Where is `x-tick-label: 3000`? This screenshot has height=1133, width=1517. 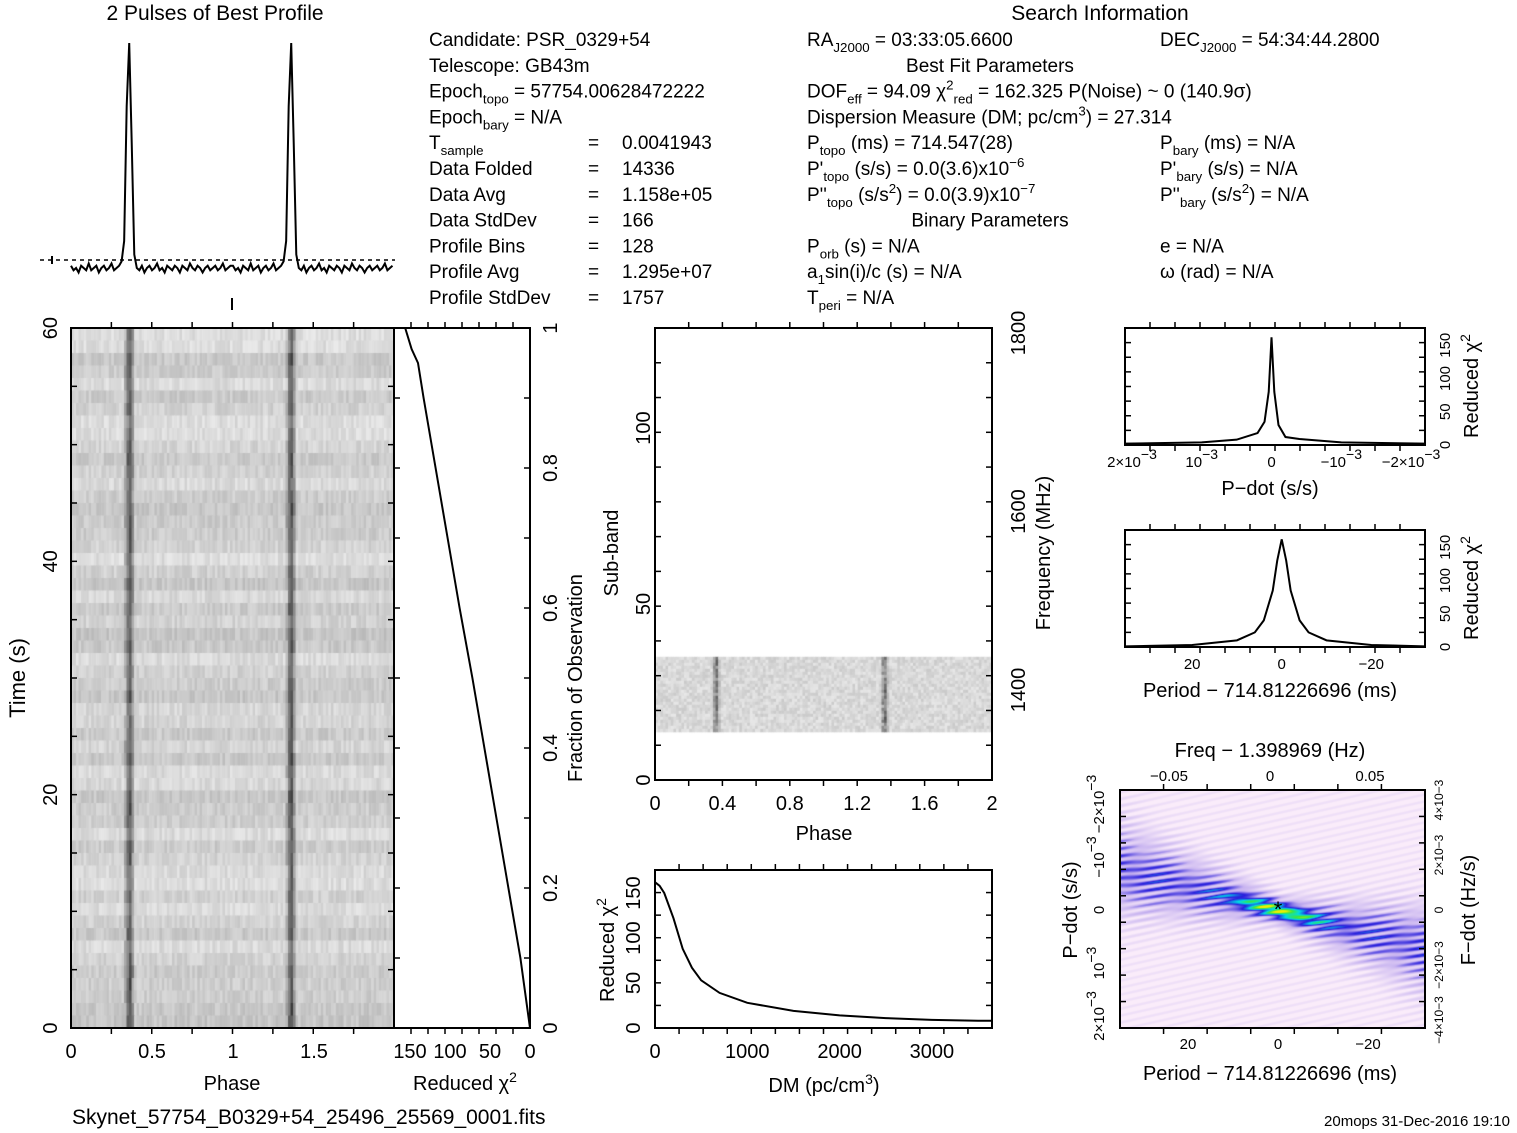
x-tick-label: 3000 is located at coordinates (932, 1052).